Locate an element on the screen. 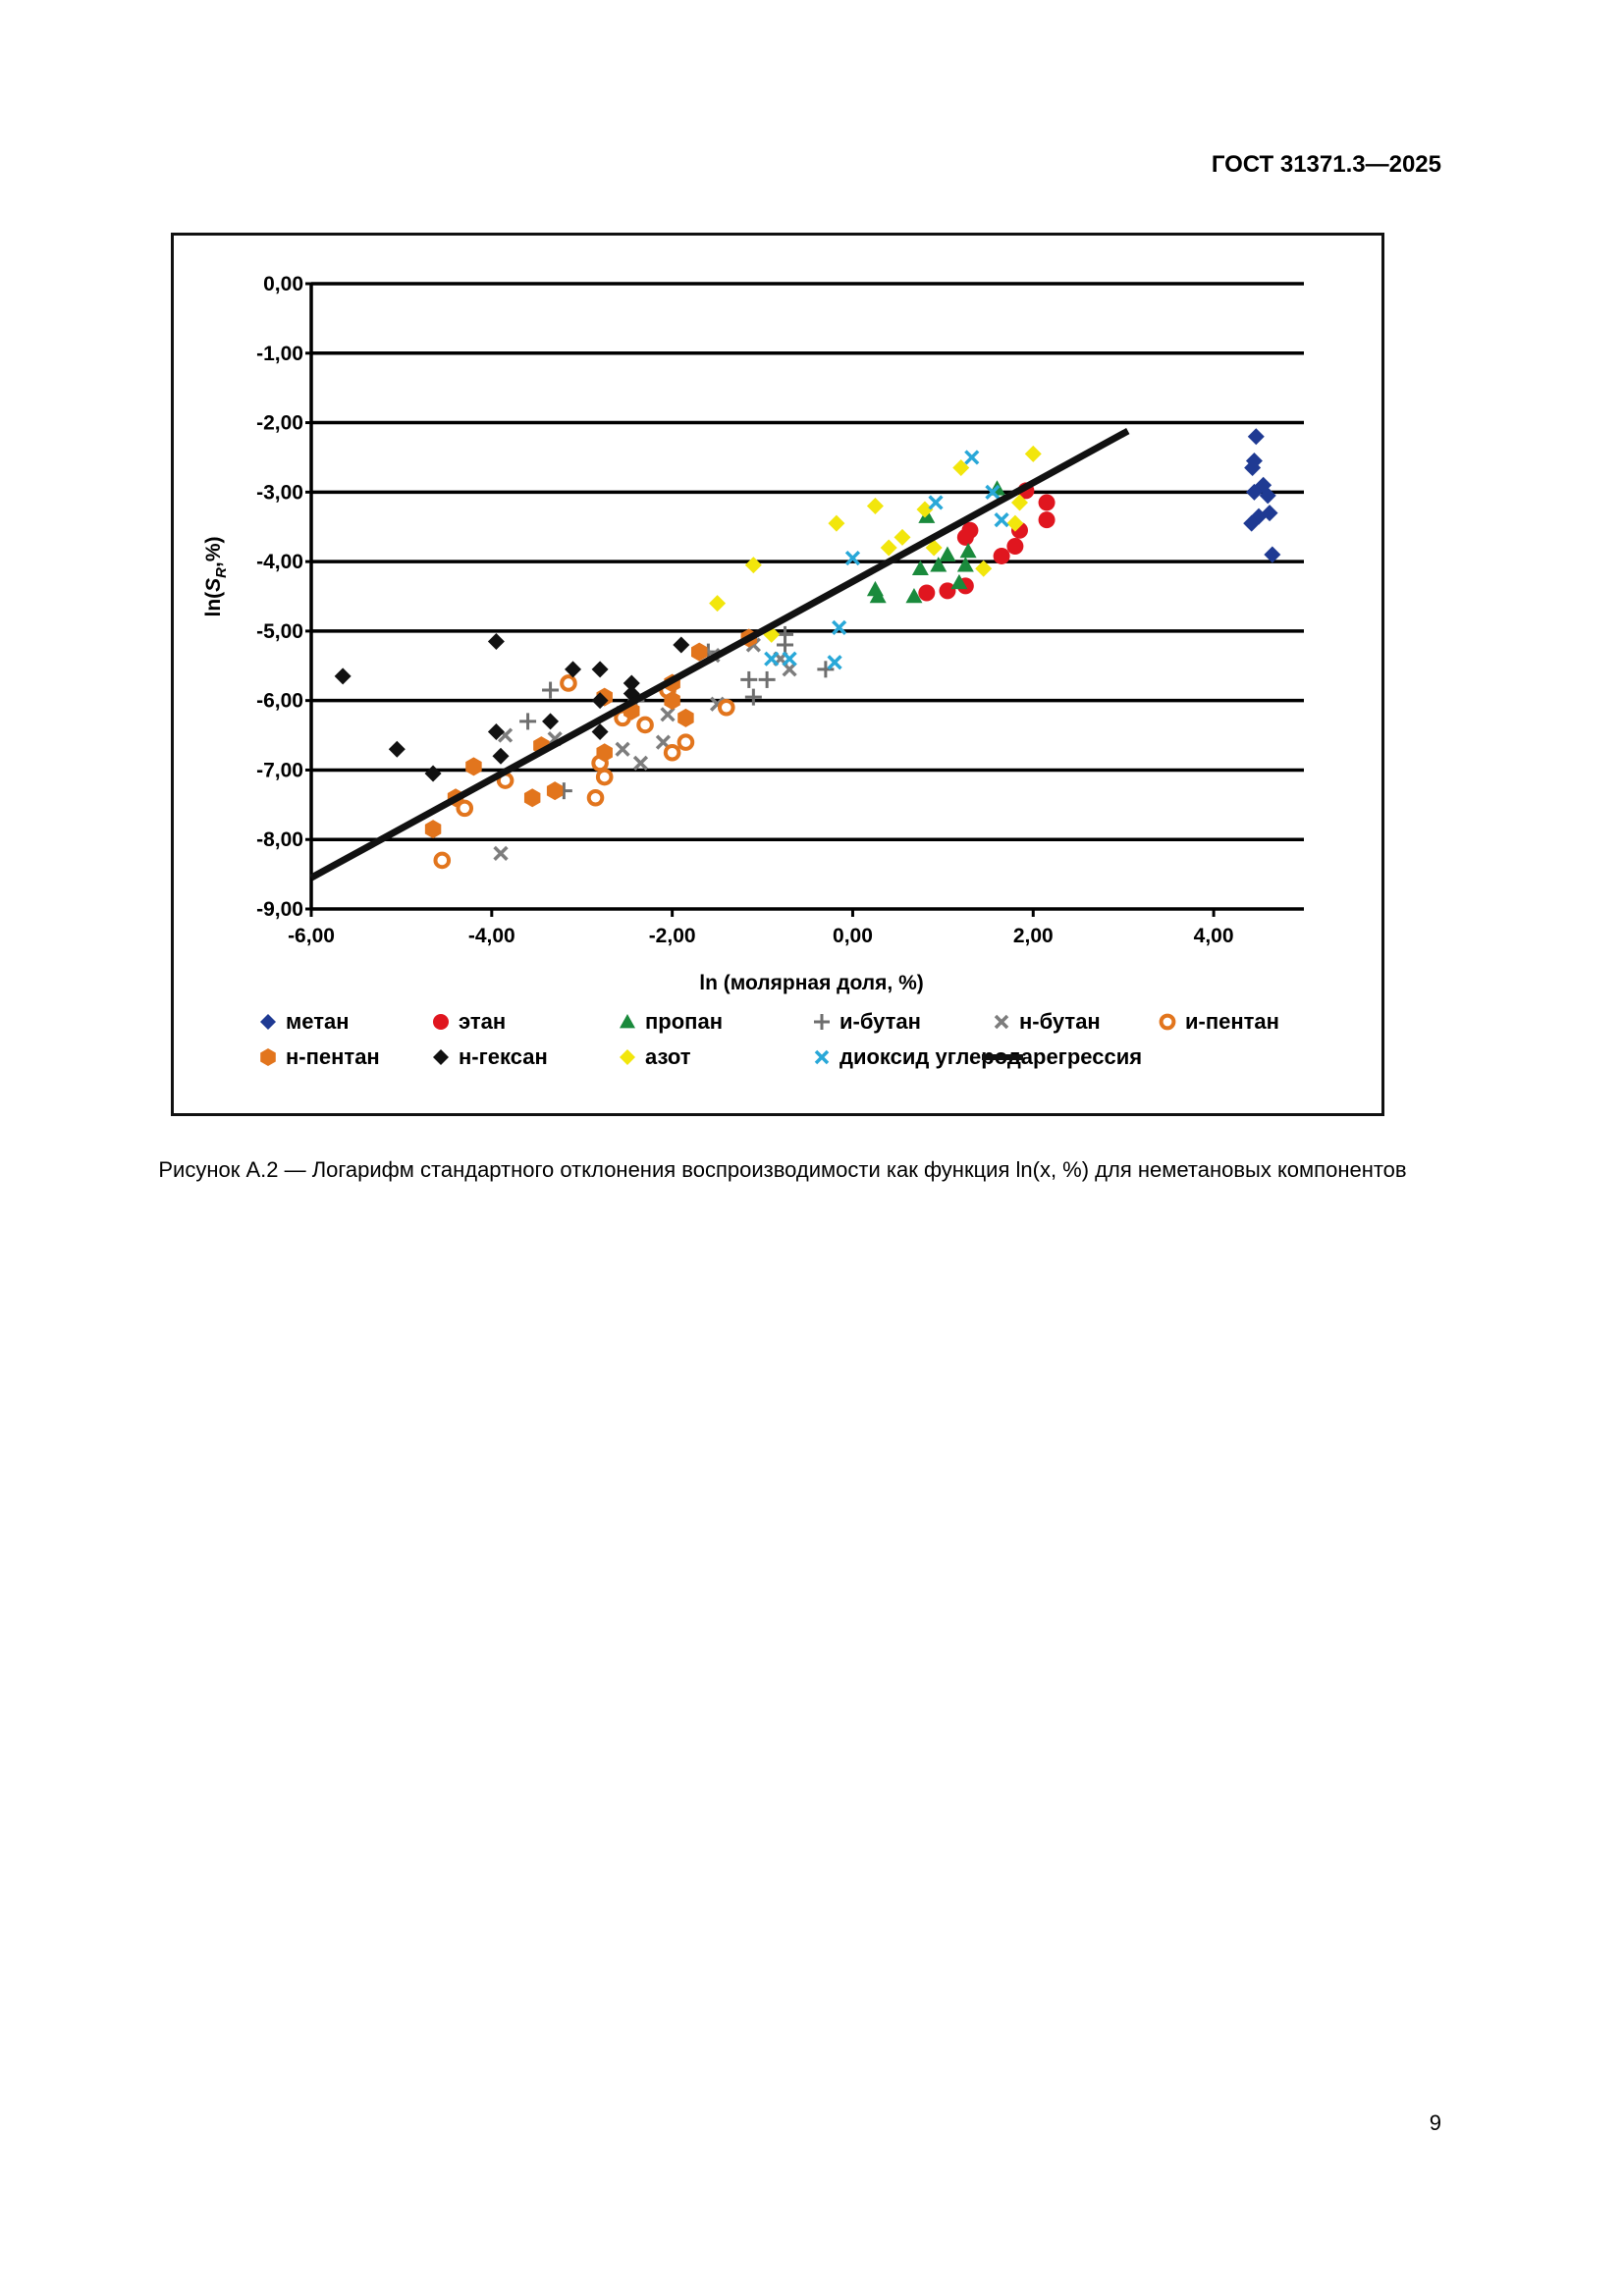  legend-item: азот is located at coordinates (655, 1057).